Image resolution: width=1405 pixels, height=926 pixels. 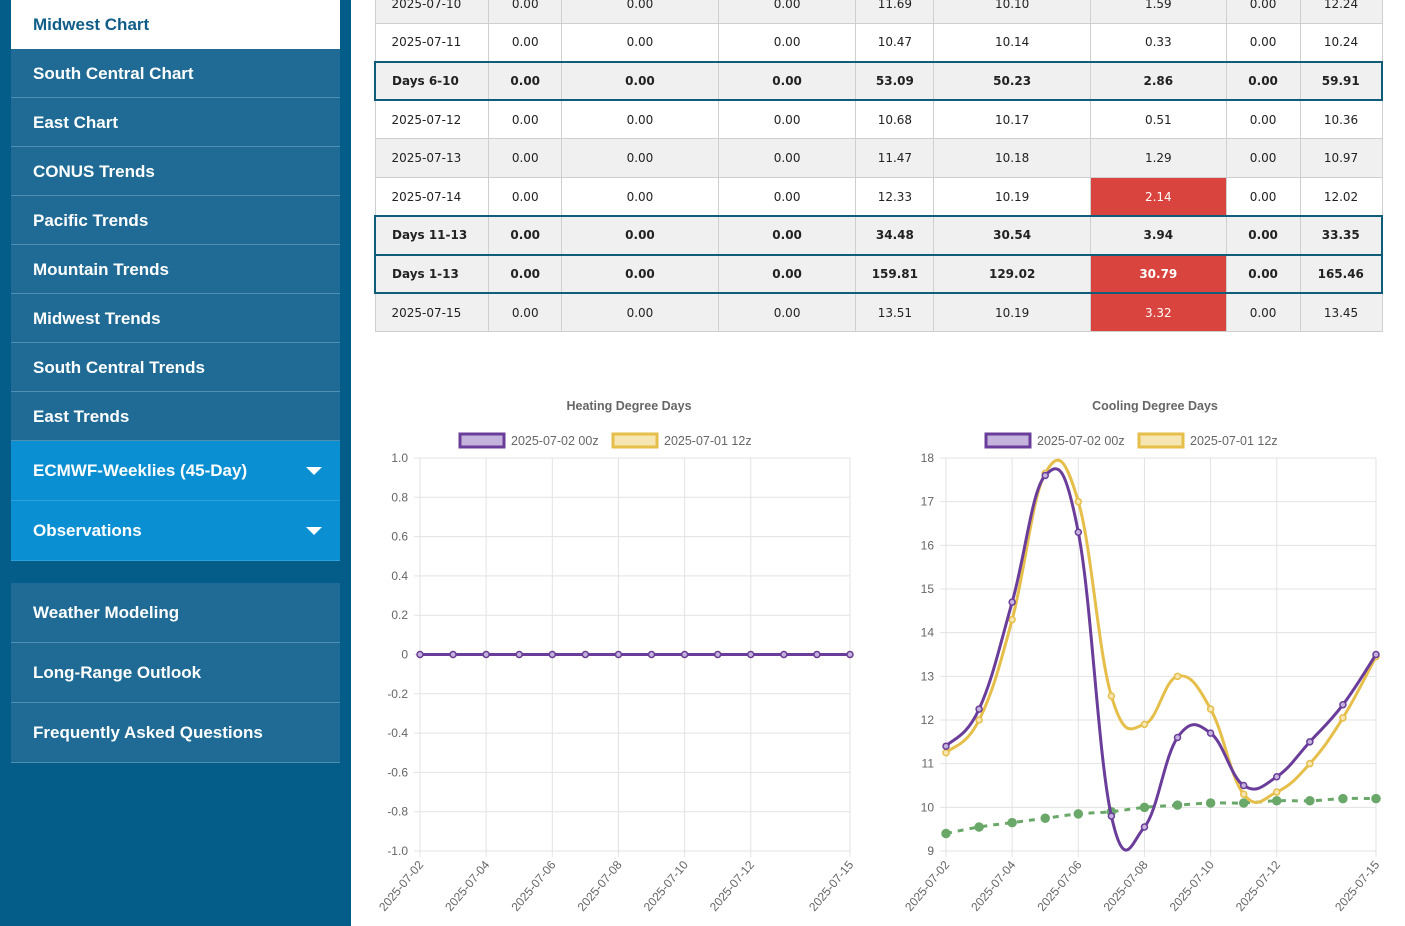 I want to click on sidebar-dropdown-observations: Observations, so click(x=175, y=531).